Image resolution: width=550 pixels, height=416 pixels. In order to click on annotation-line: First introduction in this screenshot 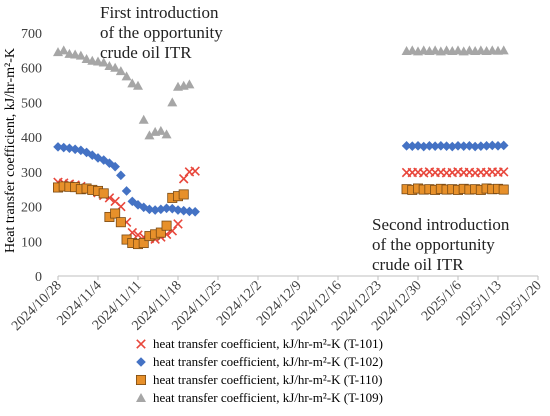, I will do `click(159, 12)`.